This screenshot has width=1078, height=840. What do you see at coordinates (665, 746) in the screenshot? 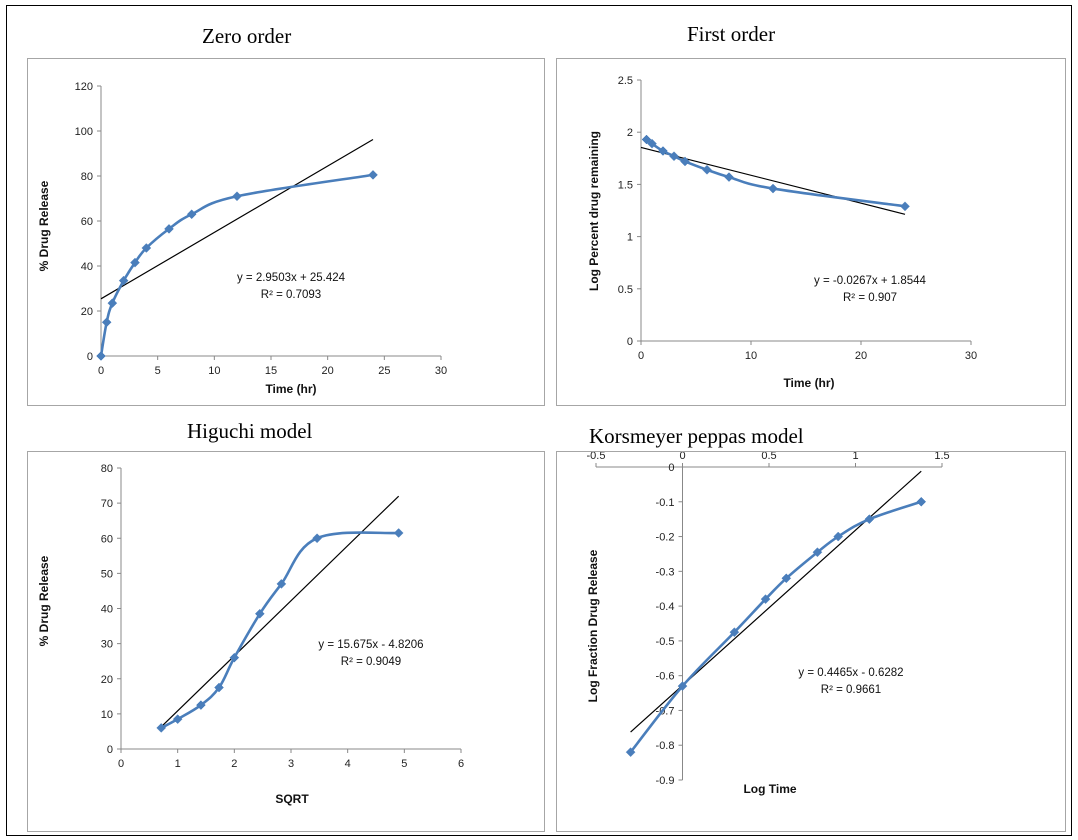
I see `y-tick-label: -0.8` at bounding box center [665, 746].